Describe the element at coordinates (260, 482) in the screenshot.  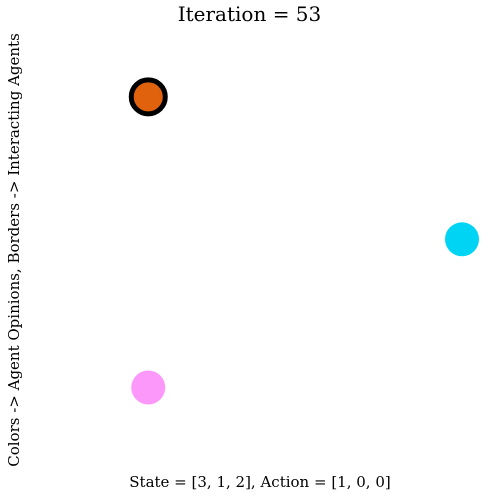
I see `x-axis-label: State = [3, 1, 2], Action = [1, 0, 0]` at that location.